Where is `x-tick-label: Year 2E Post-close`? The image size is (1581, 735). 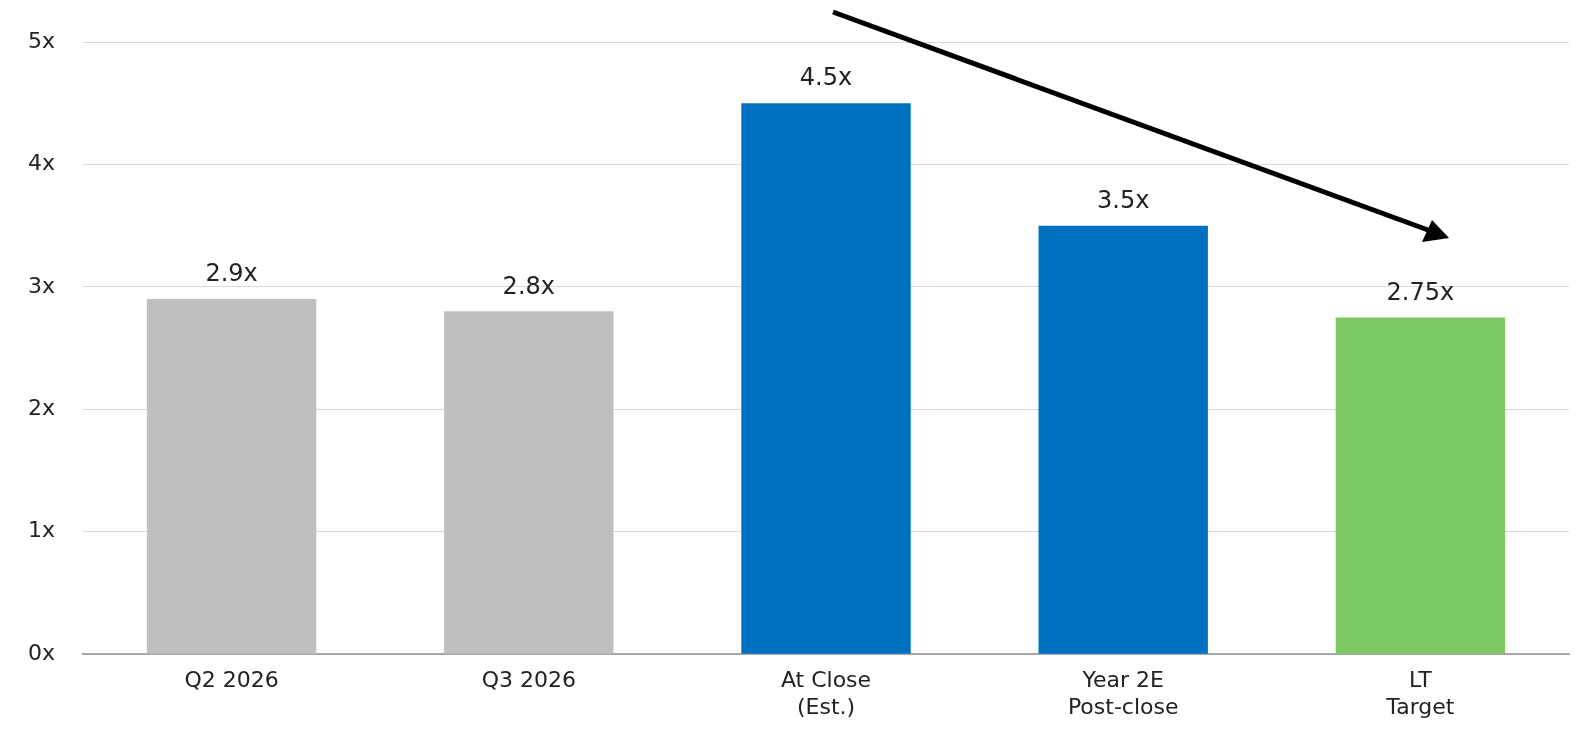 x-tick-label: Year 2E Post-close is located at coordinates (1123, 693).